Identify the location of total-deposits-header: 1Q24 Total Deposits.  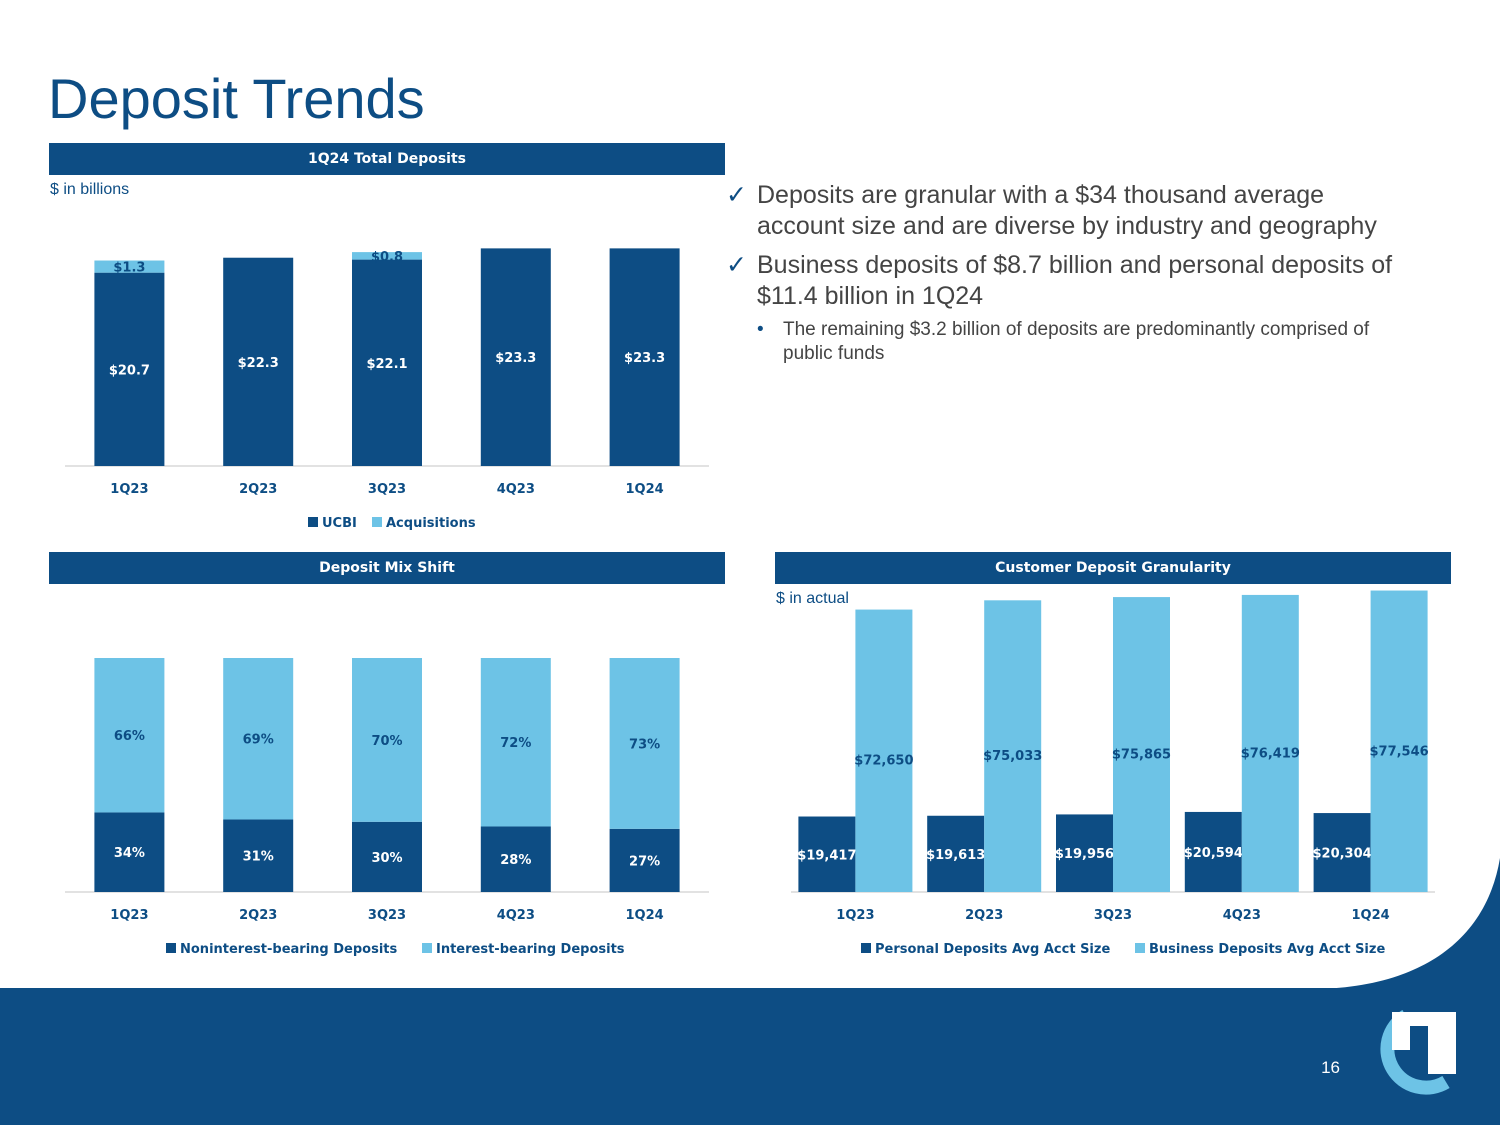
(387, 159).